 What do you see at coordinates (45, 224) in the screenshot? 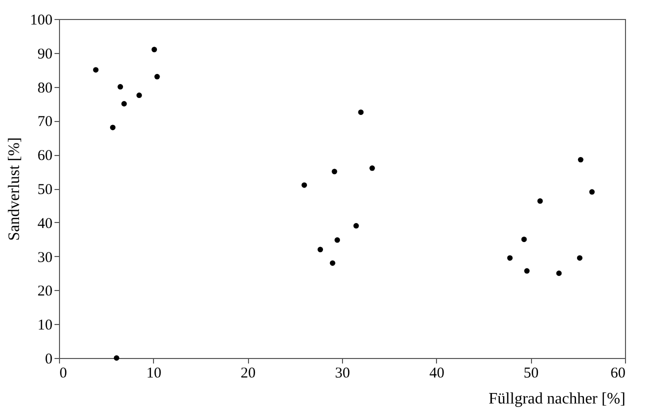
I see `y-tick-label: 40` at bounding box center [45, 224].